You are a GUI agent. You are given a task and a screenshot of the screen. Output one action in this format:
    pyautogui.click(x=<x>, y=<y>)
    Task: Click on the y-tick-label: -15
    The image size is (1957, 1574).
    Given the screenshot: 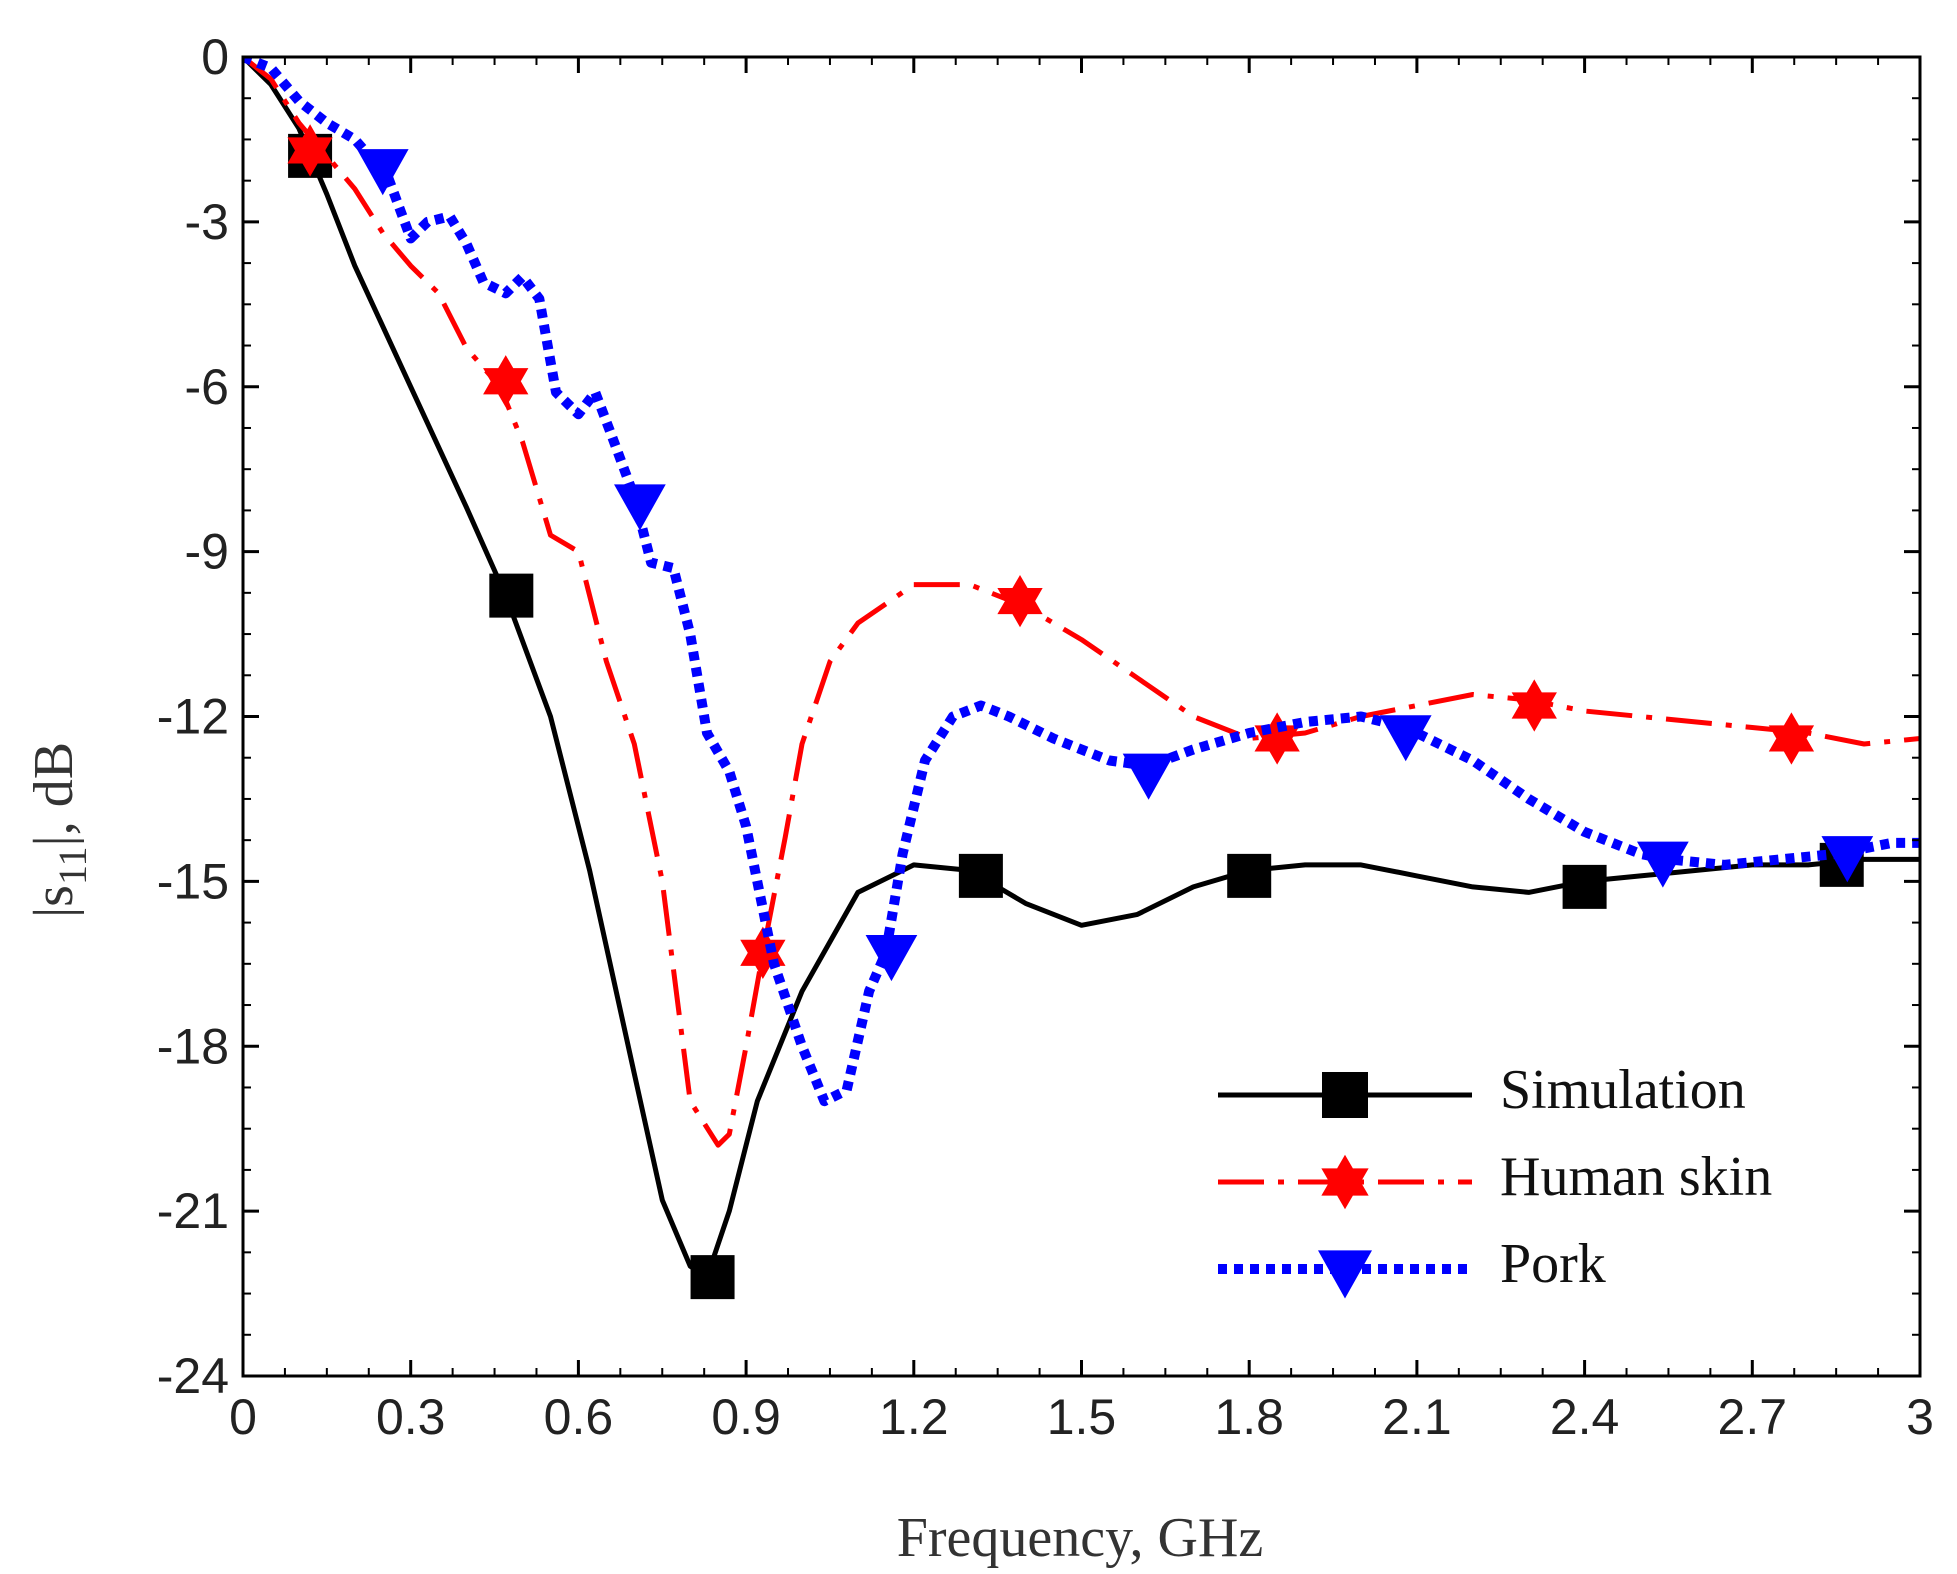 What is the action you would take?
    pyautogui.click(x=193, y=881)
    